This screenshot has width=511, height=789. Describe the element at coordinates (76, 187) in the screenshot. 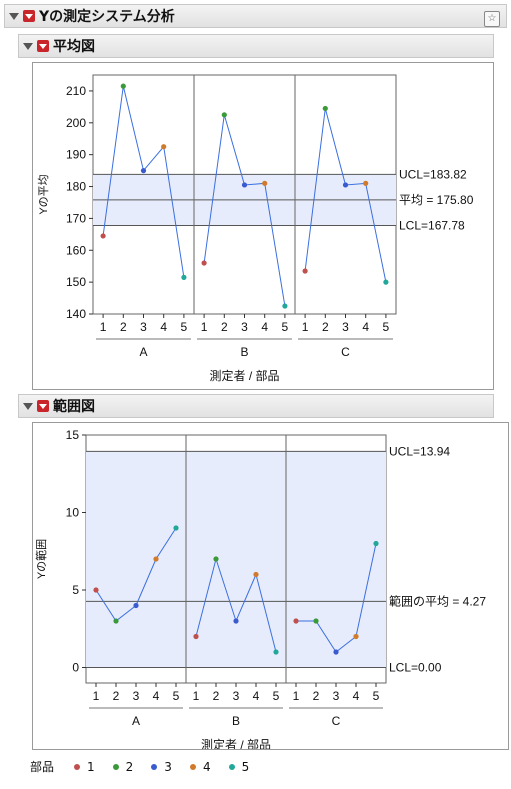

I see `y-tick-label: 180` at that location.